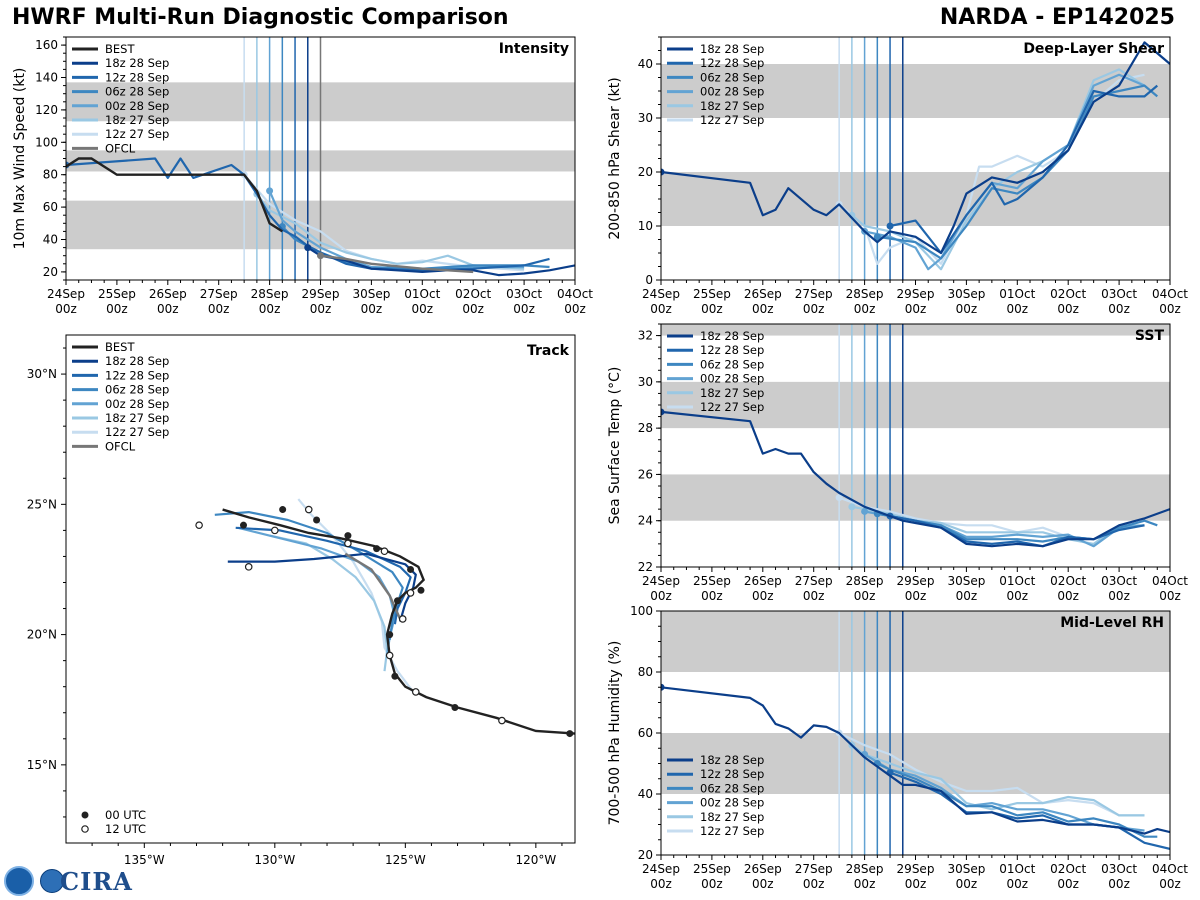 The height and width of the screenshot is (900, 1200). I want to click on intensity-legend-label: 18z 28 Sep, so click(137, 63).